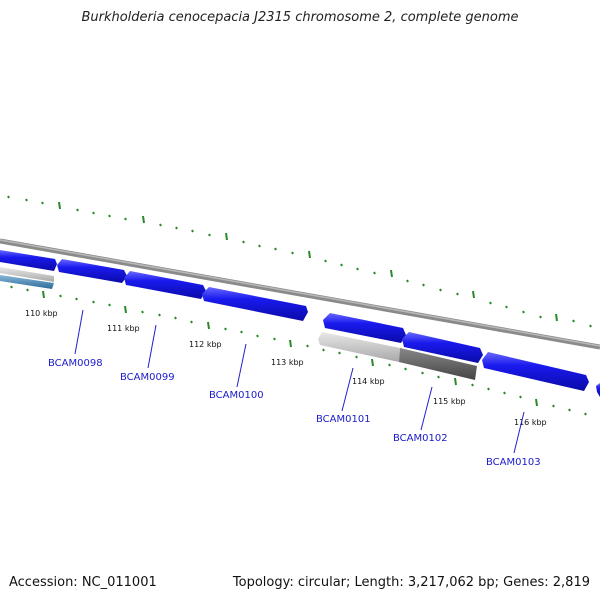 This screenshot has height=600, width=600. What do you see at coordinates (513, 462) in the screenshot?
I see `gene-label-bcam0103: BCAM0103` at bounding box center [513, 462].